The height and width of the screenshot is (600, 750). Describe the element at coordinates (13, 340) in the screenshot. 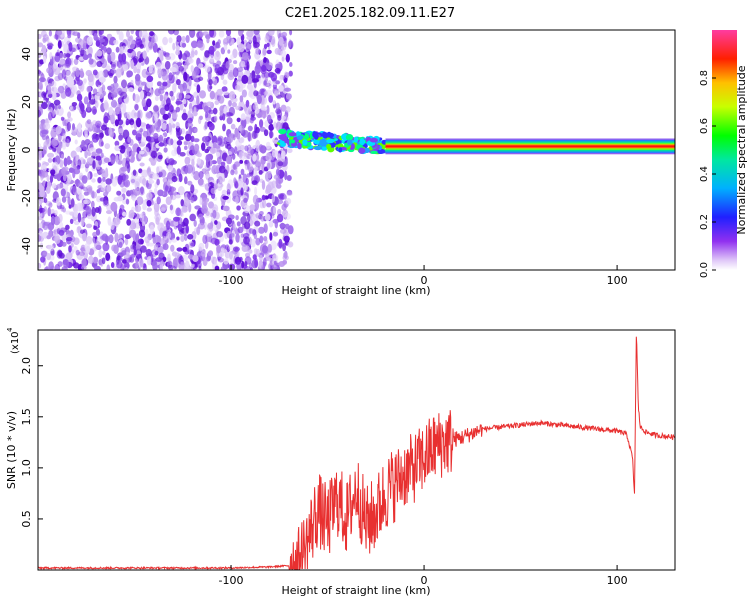

I see `snr-y-scale: (x10 4` at that location.